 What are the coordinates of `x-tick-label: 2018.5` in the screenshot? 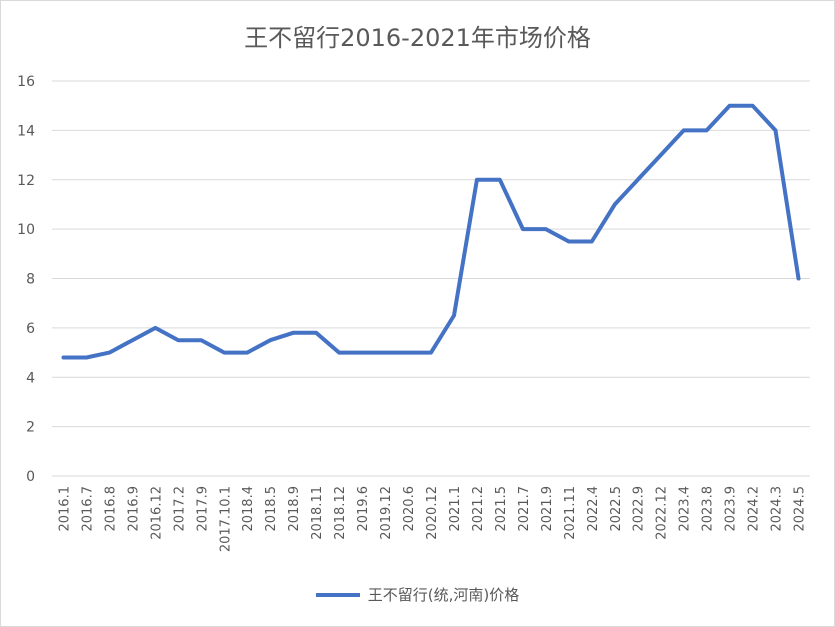 It's located at (271, 509).